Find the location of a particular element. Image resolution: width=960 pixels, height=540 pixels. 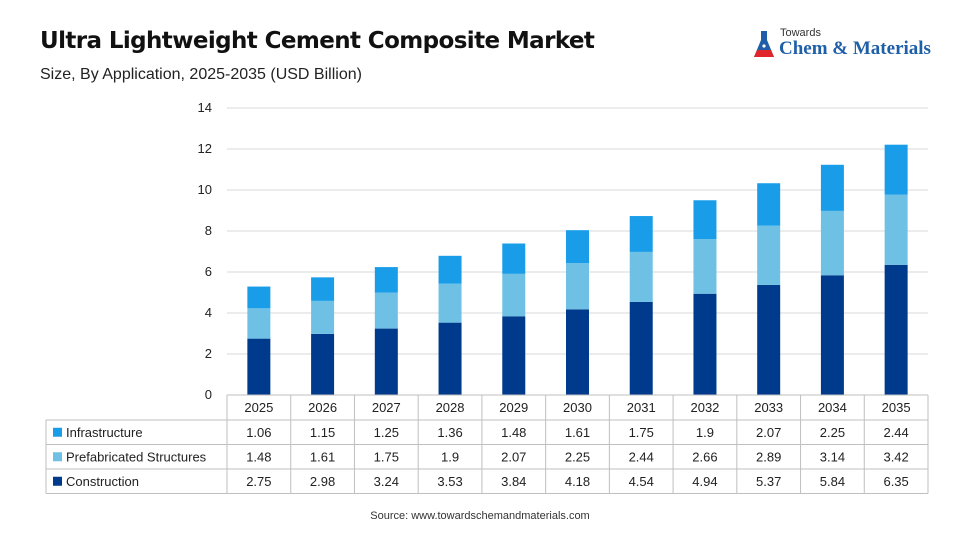

y-tick-label: 2 is located at coordinates (208, 353).